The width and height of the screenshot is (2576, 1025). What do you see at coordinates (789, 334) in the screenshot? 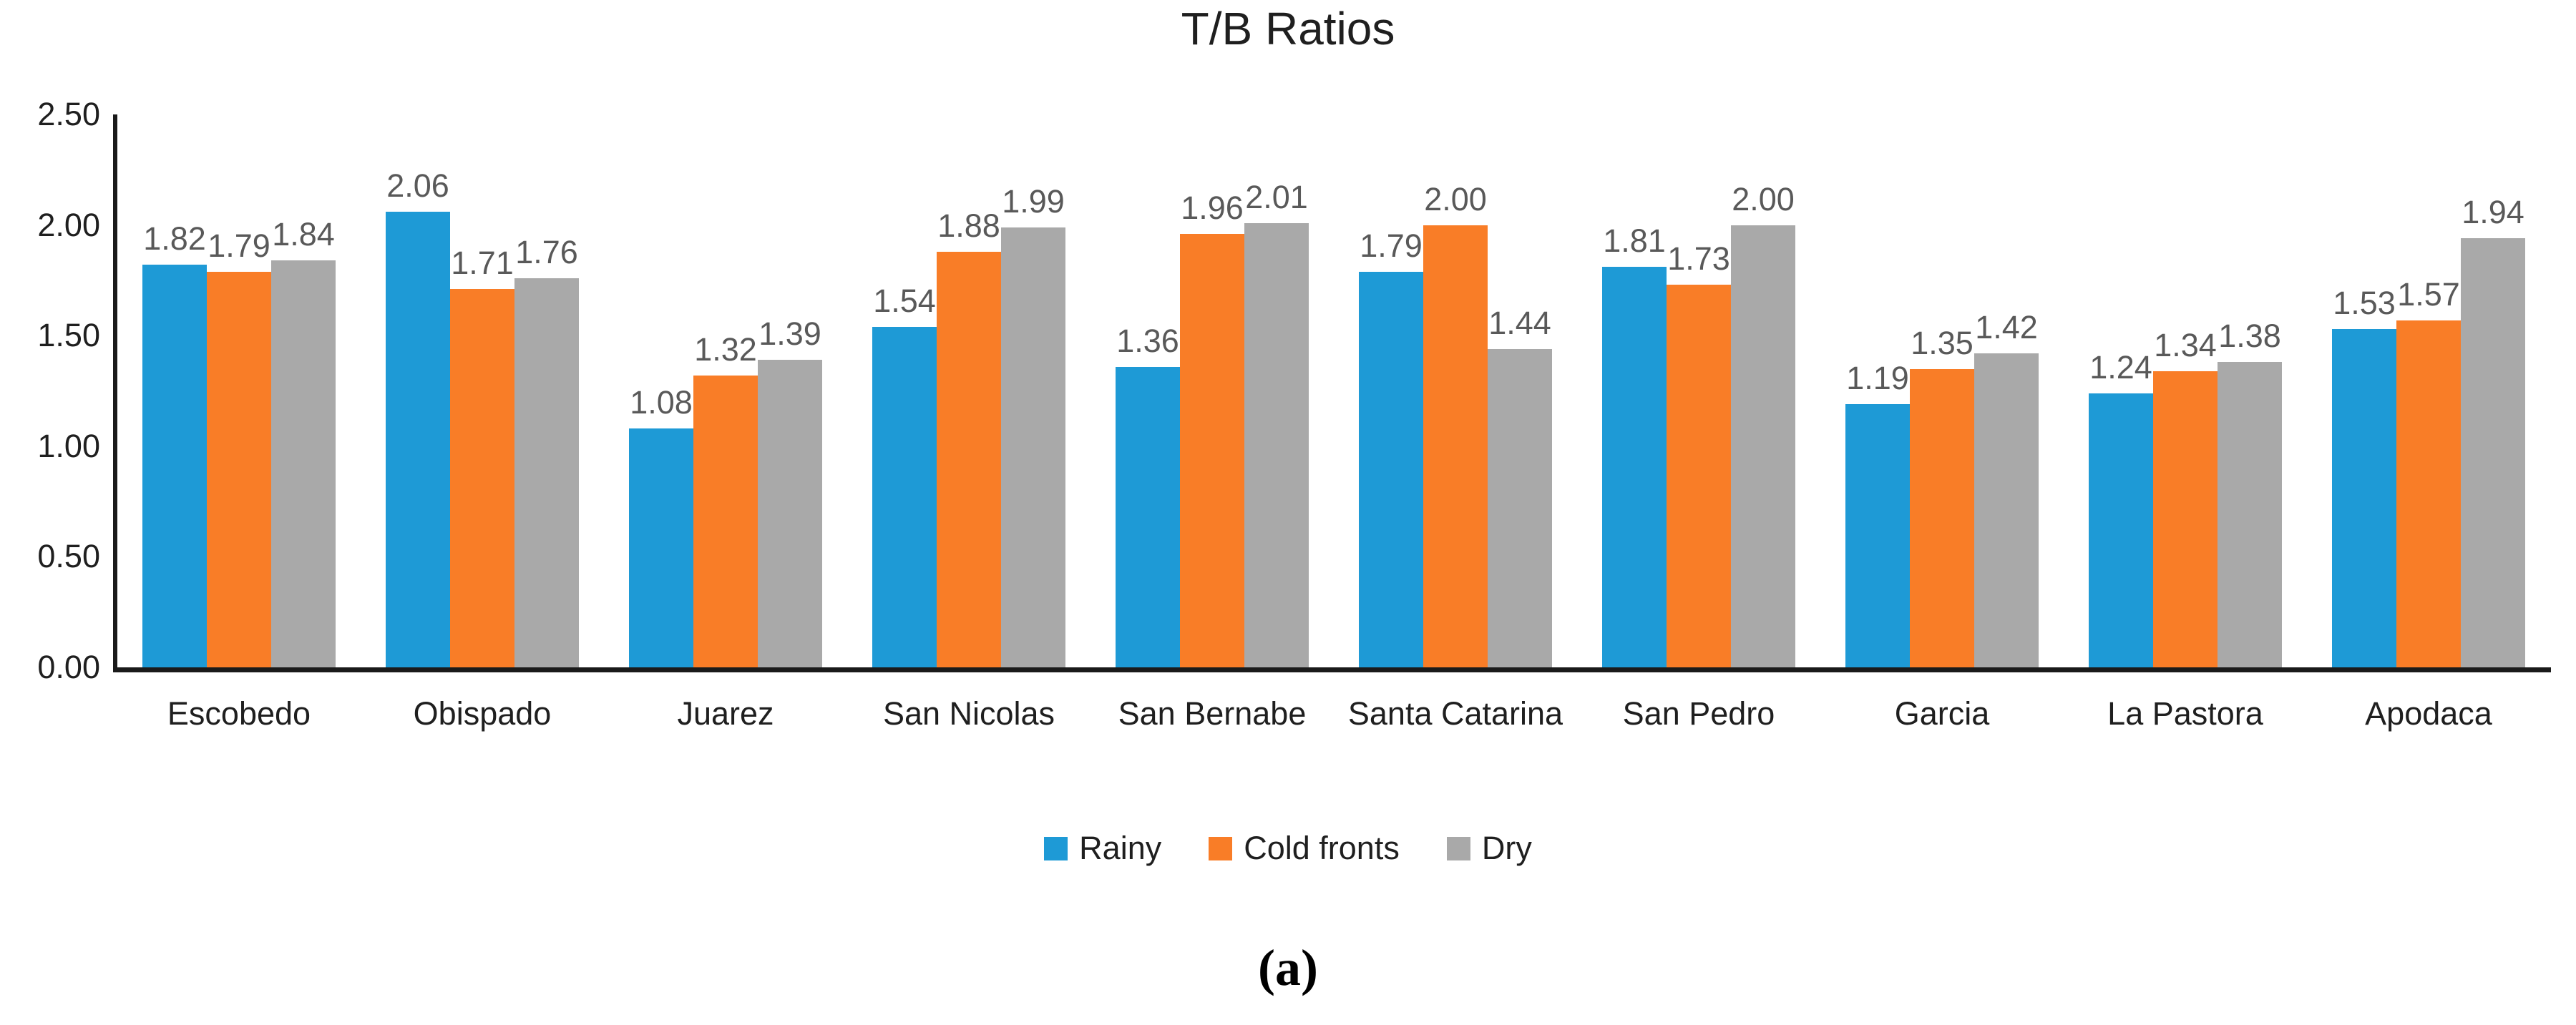
I see `bar-value-label: 1.39` at bounding box center [789, 334].